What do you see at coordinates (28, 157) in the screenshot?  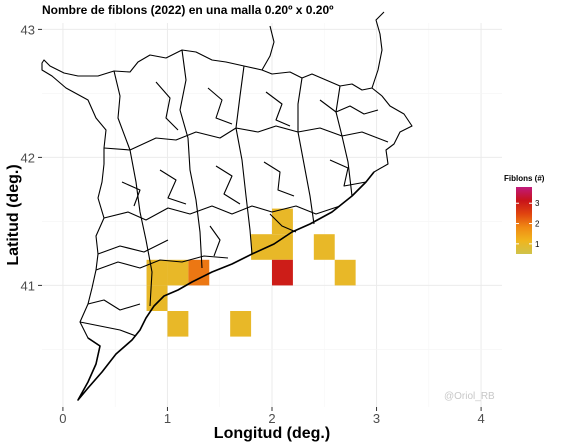 I see `y-tick-label: 42` at bounding box center [28, 157].